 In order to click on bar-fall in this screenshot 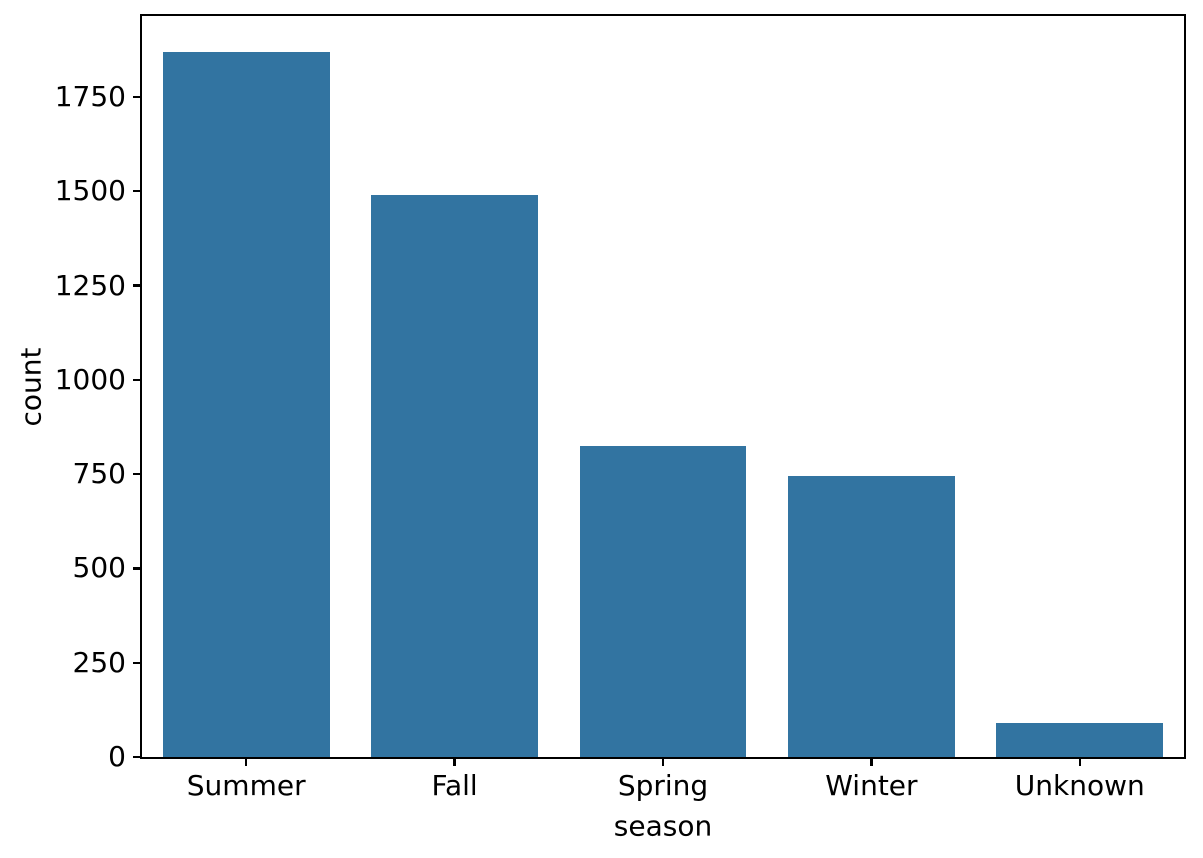, I will do `click(454, 476)`.